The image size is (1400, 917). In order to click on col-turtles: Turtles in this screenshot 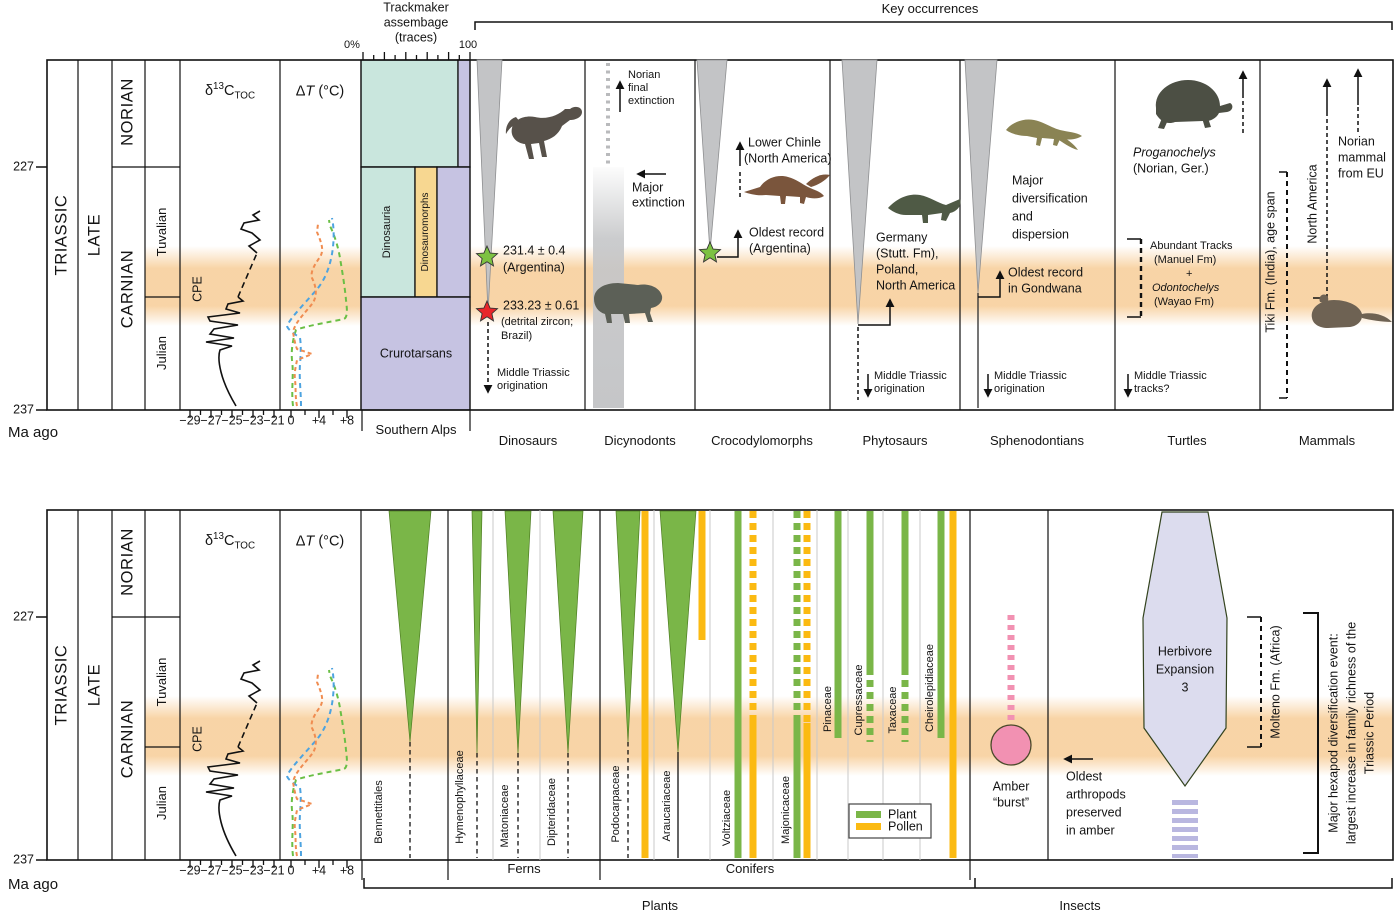, I will do `click(1187, 441)`.